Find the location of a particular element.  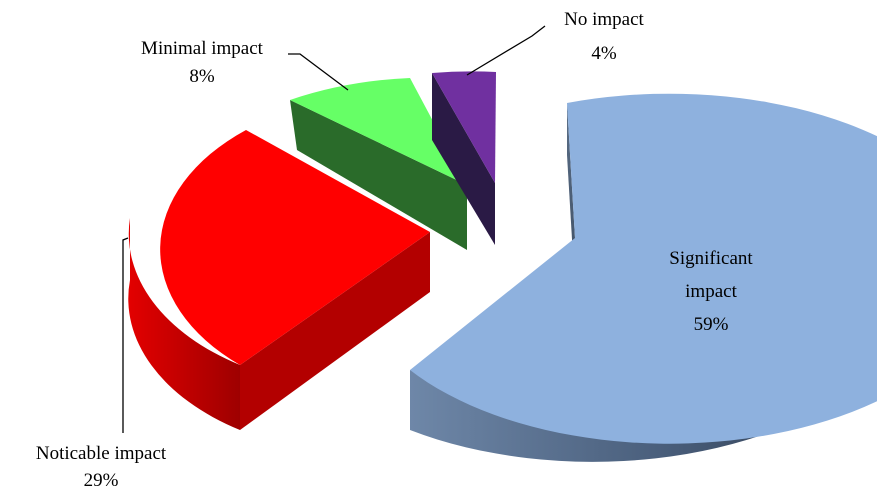

label-noimpact-name: No impact is located at coordinates (604, 19).